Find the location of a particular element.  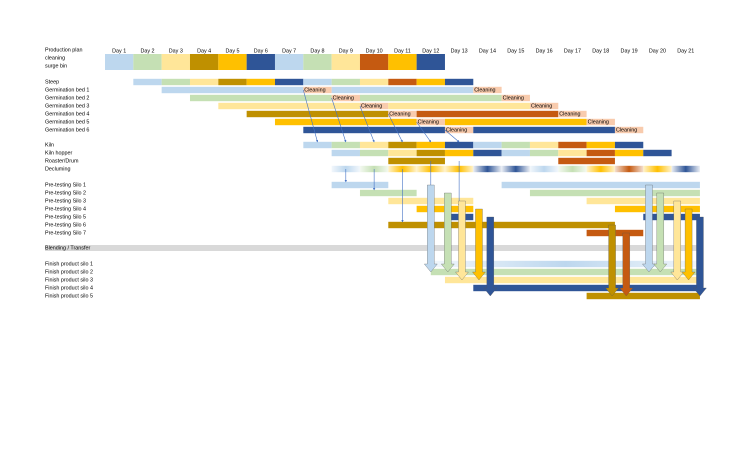

row-label: Pre-testing Silo 7 is located at coordinates (65, 233).